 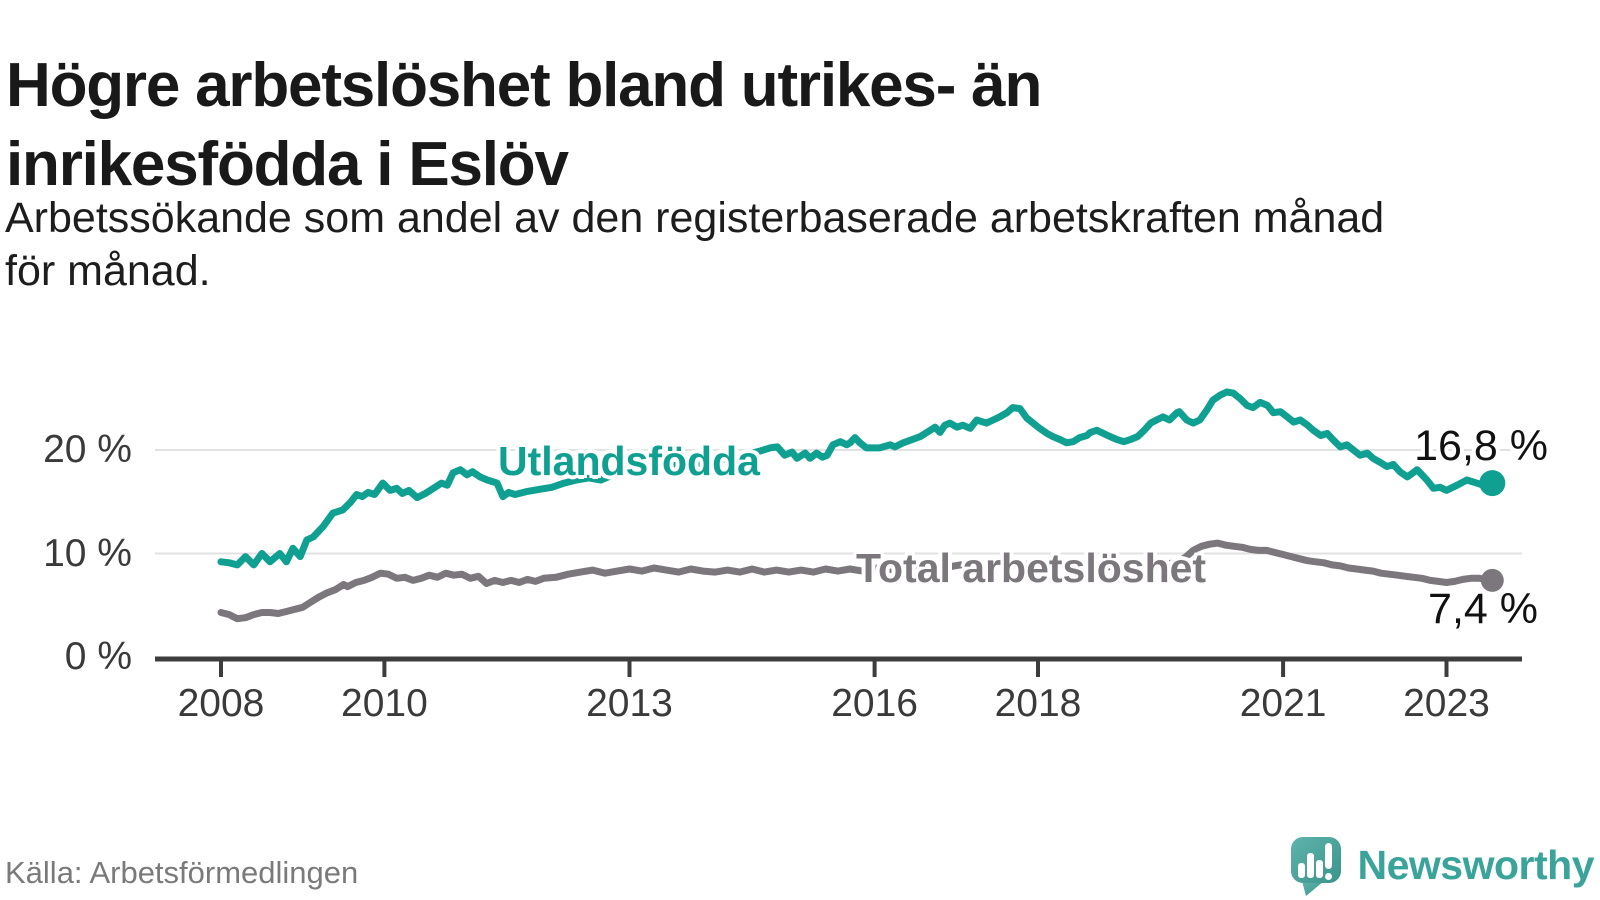 What do you see at coordinates (287, 164) in the screenshot?
I see `title-line-2: inrikesfödda i Eslöv` at bounding box center [287, 164].